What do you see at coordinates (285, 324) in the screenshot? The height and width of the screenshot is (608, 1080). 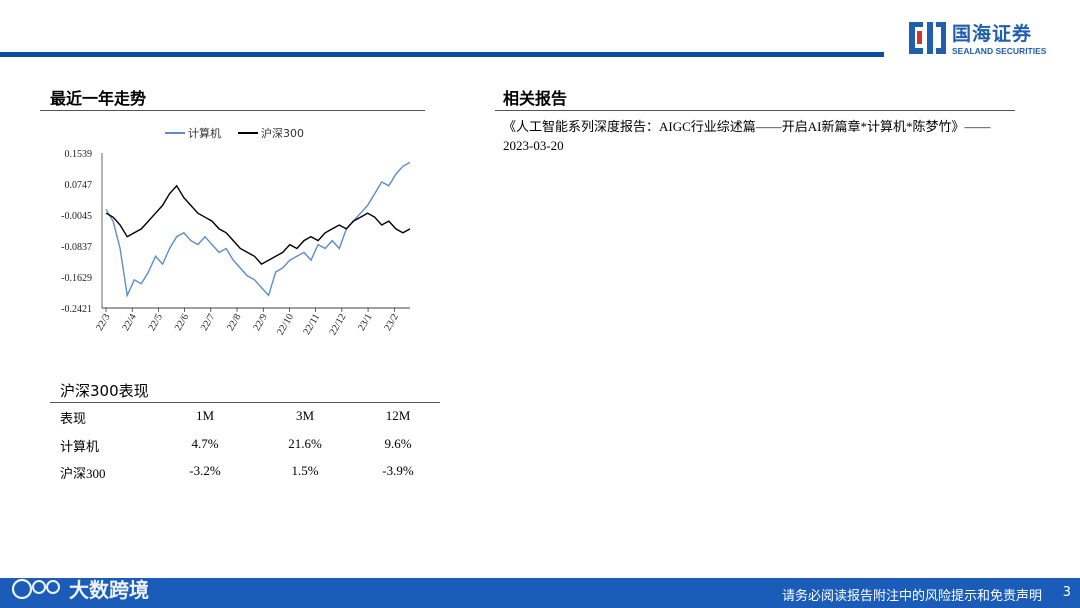 I see `x-tick-label: 22/10` at bounding box center [285, 324].